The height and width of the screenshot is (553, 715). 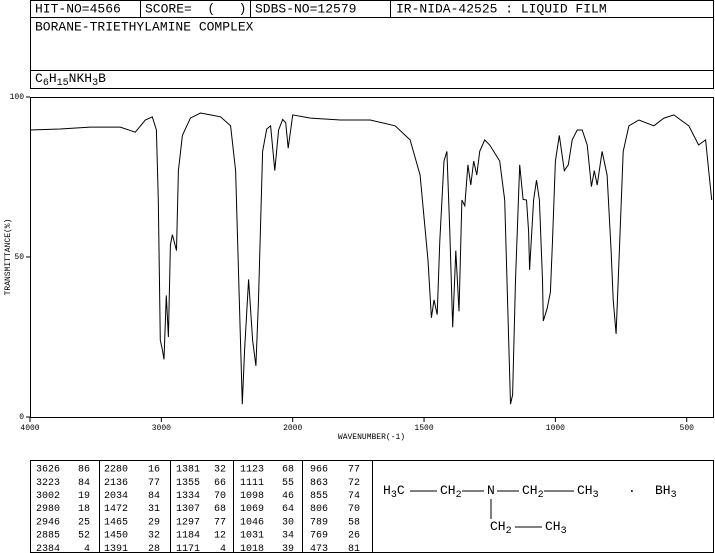 What do you see at coordinates (292, 428) in the screenshot?
I see `x-tick-label: 2000` at bounding box center [292, 428].